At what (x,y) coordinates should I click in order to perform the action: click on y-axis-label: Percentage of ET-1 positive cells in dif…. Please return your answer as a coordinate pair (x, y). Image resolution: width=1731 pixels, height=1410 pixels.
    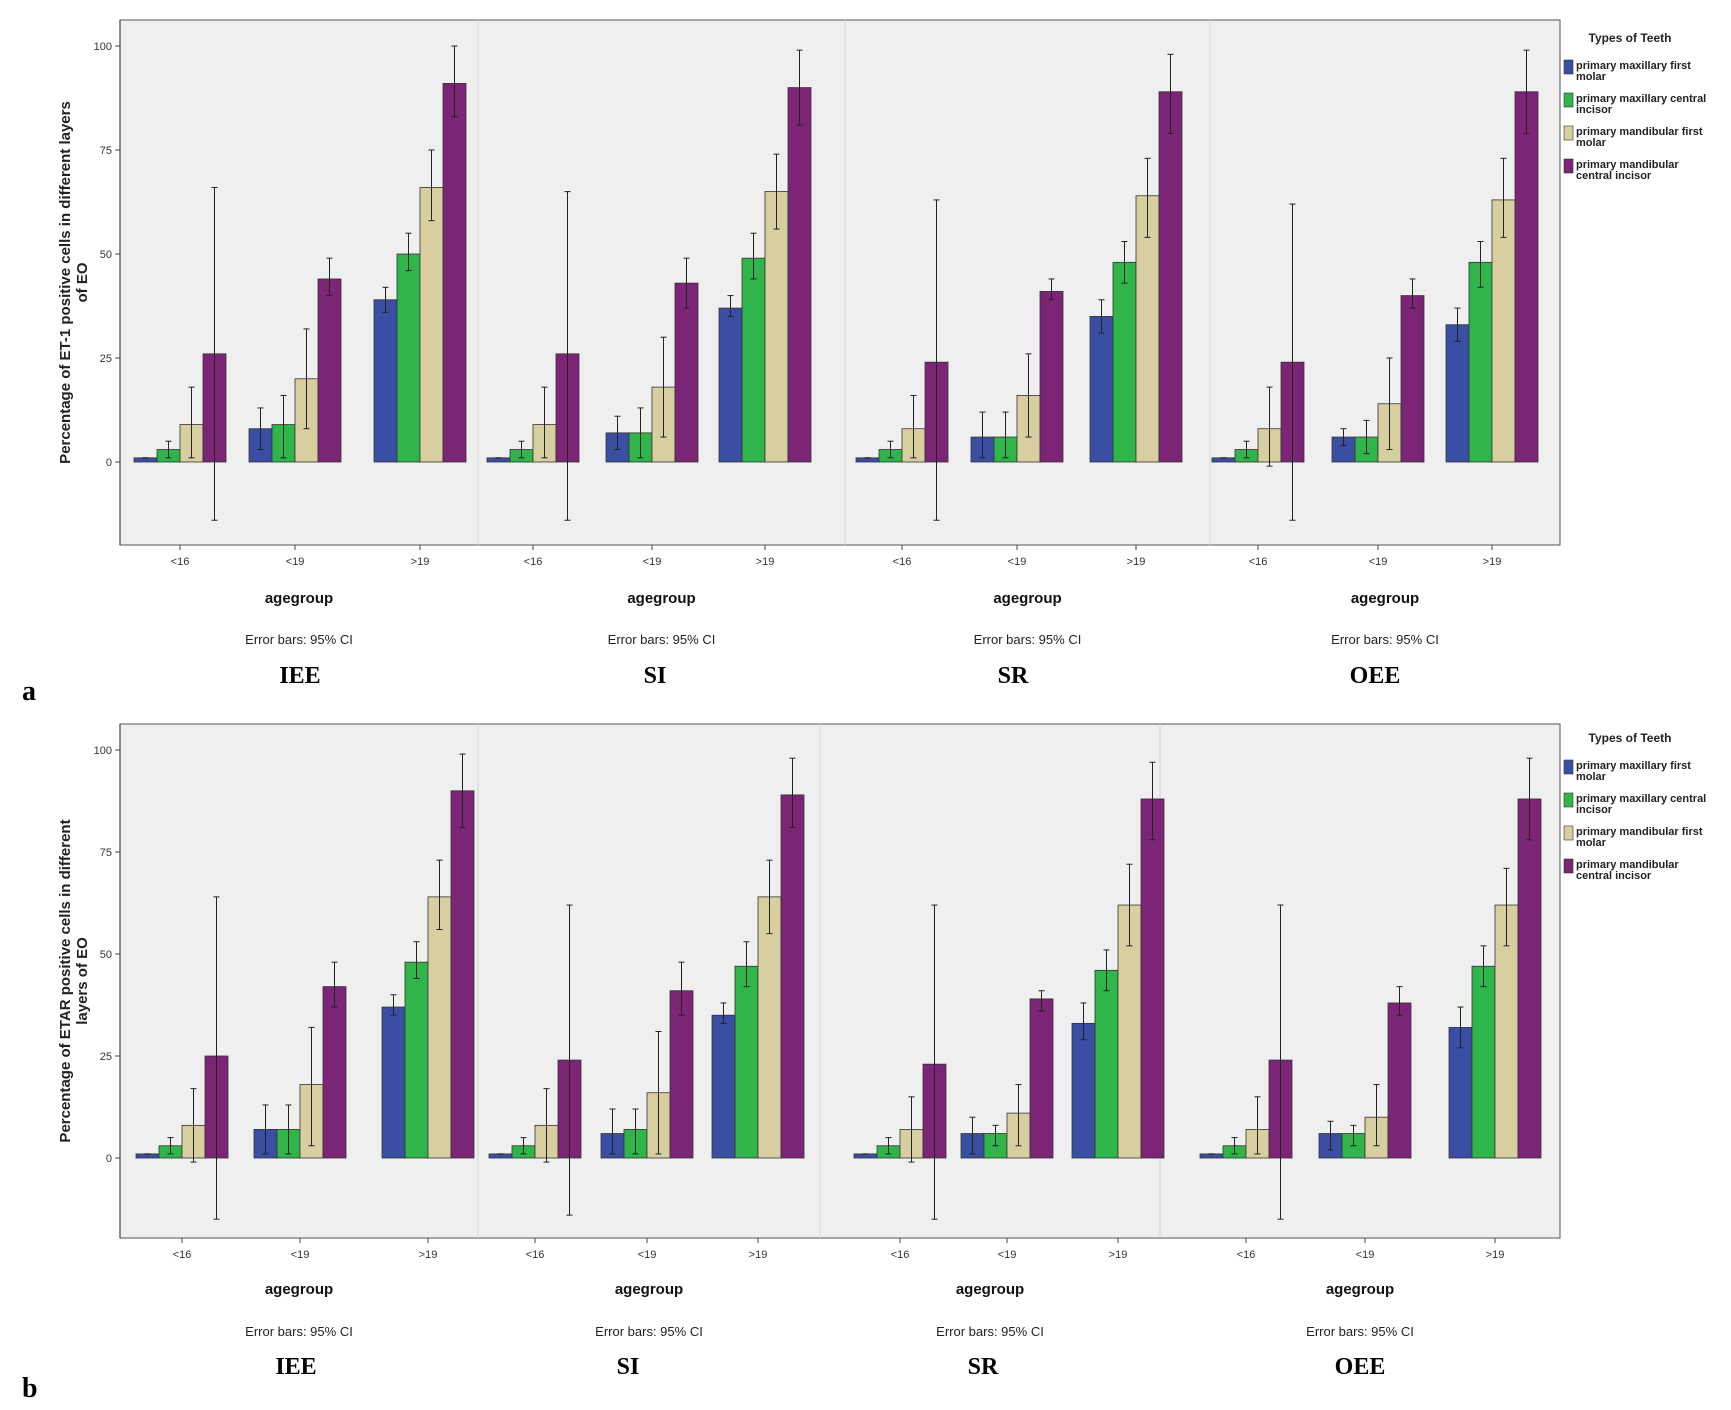
    Looking at the image, I should click on (74, 282).